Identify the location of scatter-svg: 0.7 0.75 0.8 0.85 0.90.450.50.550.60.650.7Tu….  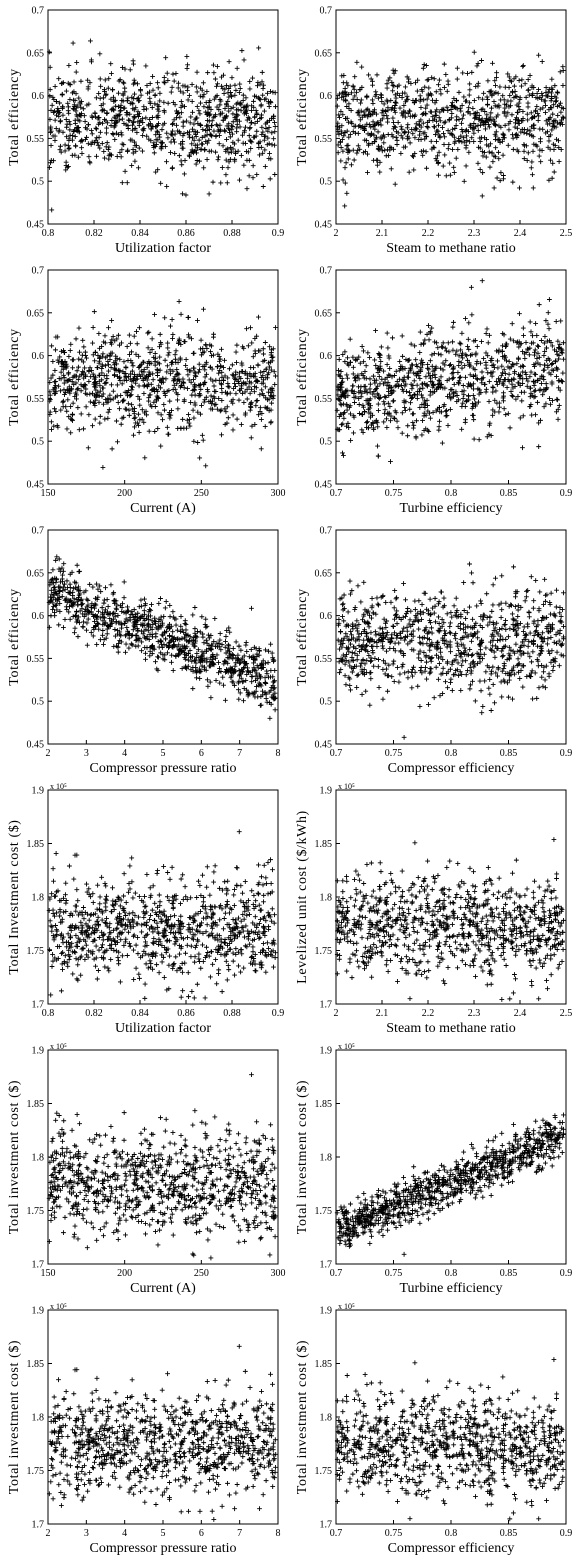
(433, 391).